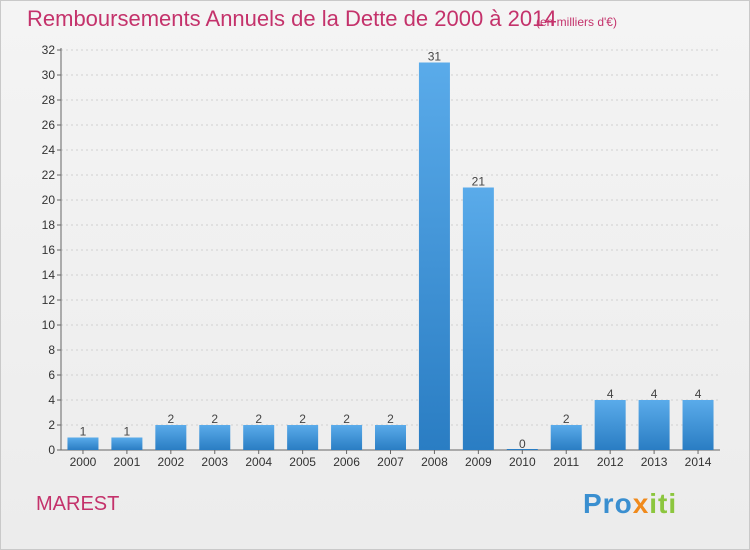 This screenshot has width=750, height=550. I want to click on x-tick-label: 2010, so click(522, 462).